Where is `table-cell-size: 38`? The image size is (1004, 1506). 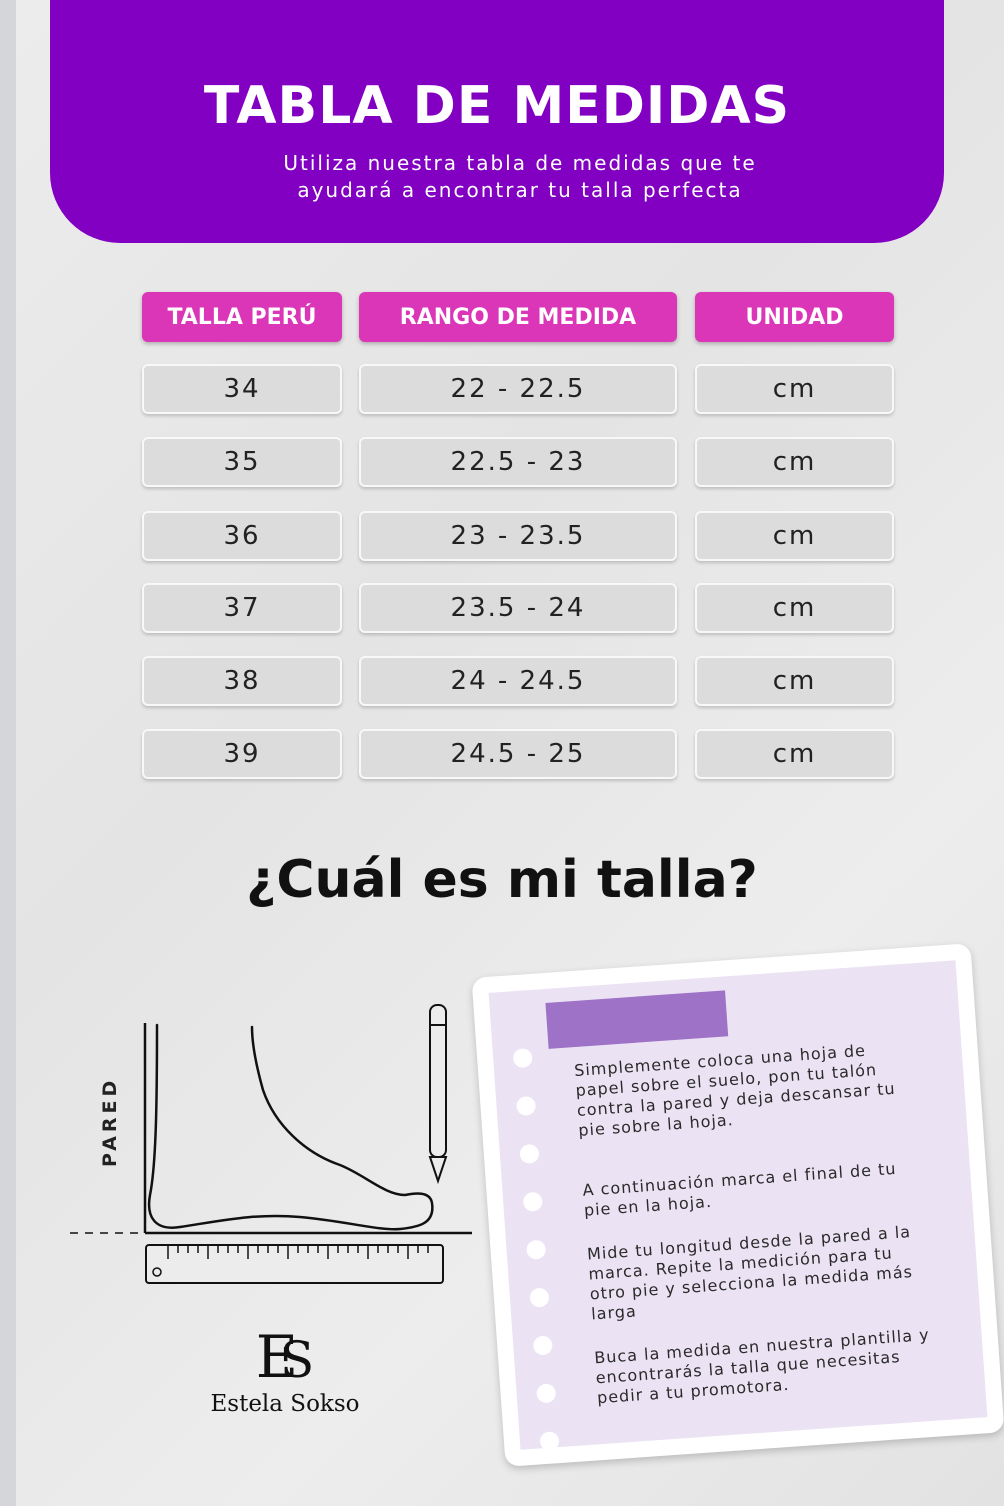
table-cell-size: 38 is located at coordinates (242, 681).